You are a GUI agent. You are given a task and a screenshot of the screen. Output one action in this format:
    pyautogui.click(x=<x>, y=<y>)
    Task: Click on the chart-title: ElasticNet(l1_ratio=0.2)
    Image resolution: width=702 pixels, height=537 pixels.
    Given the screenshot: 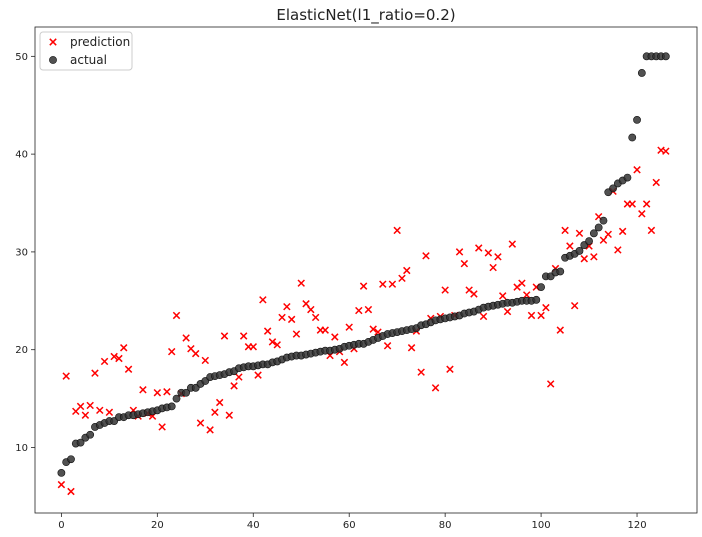 What is the action you would take?
    pyautogui.click(x=365, y=15)
    